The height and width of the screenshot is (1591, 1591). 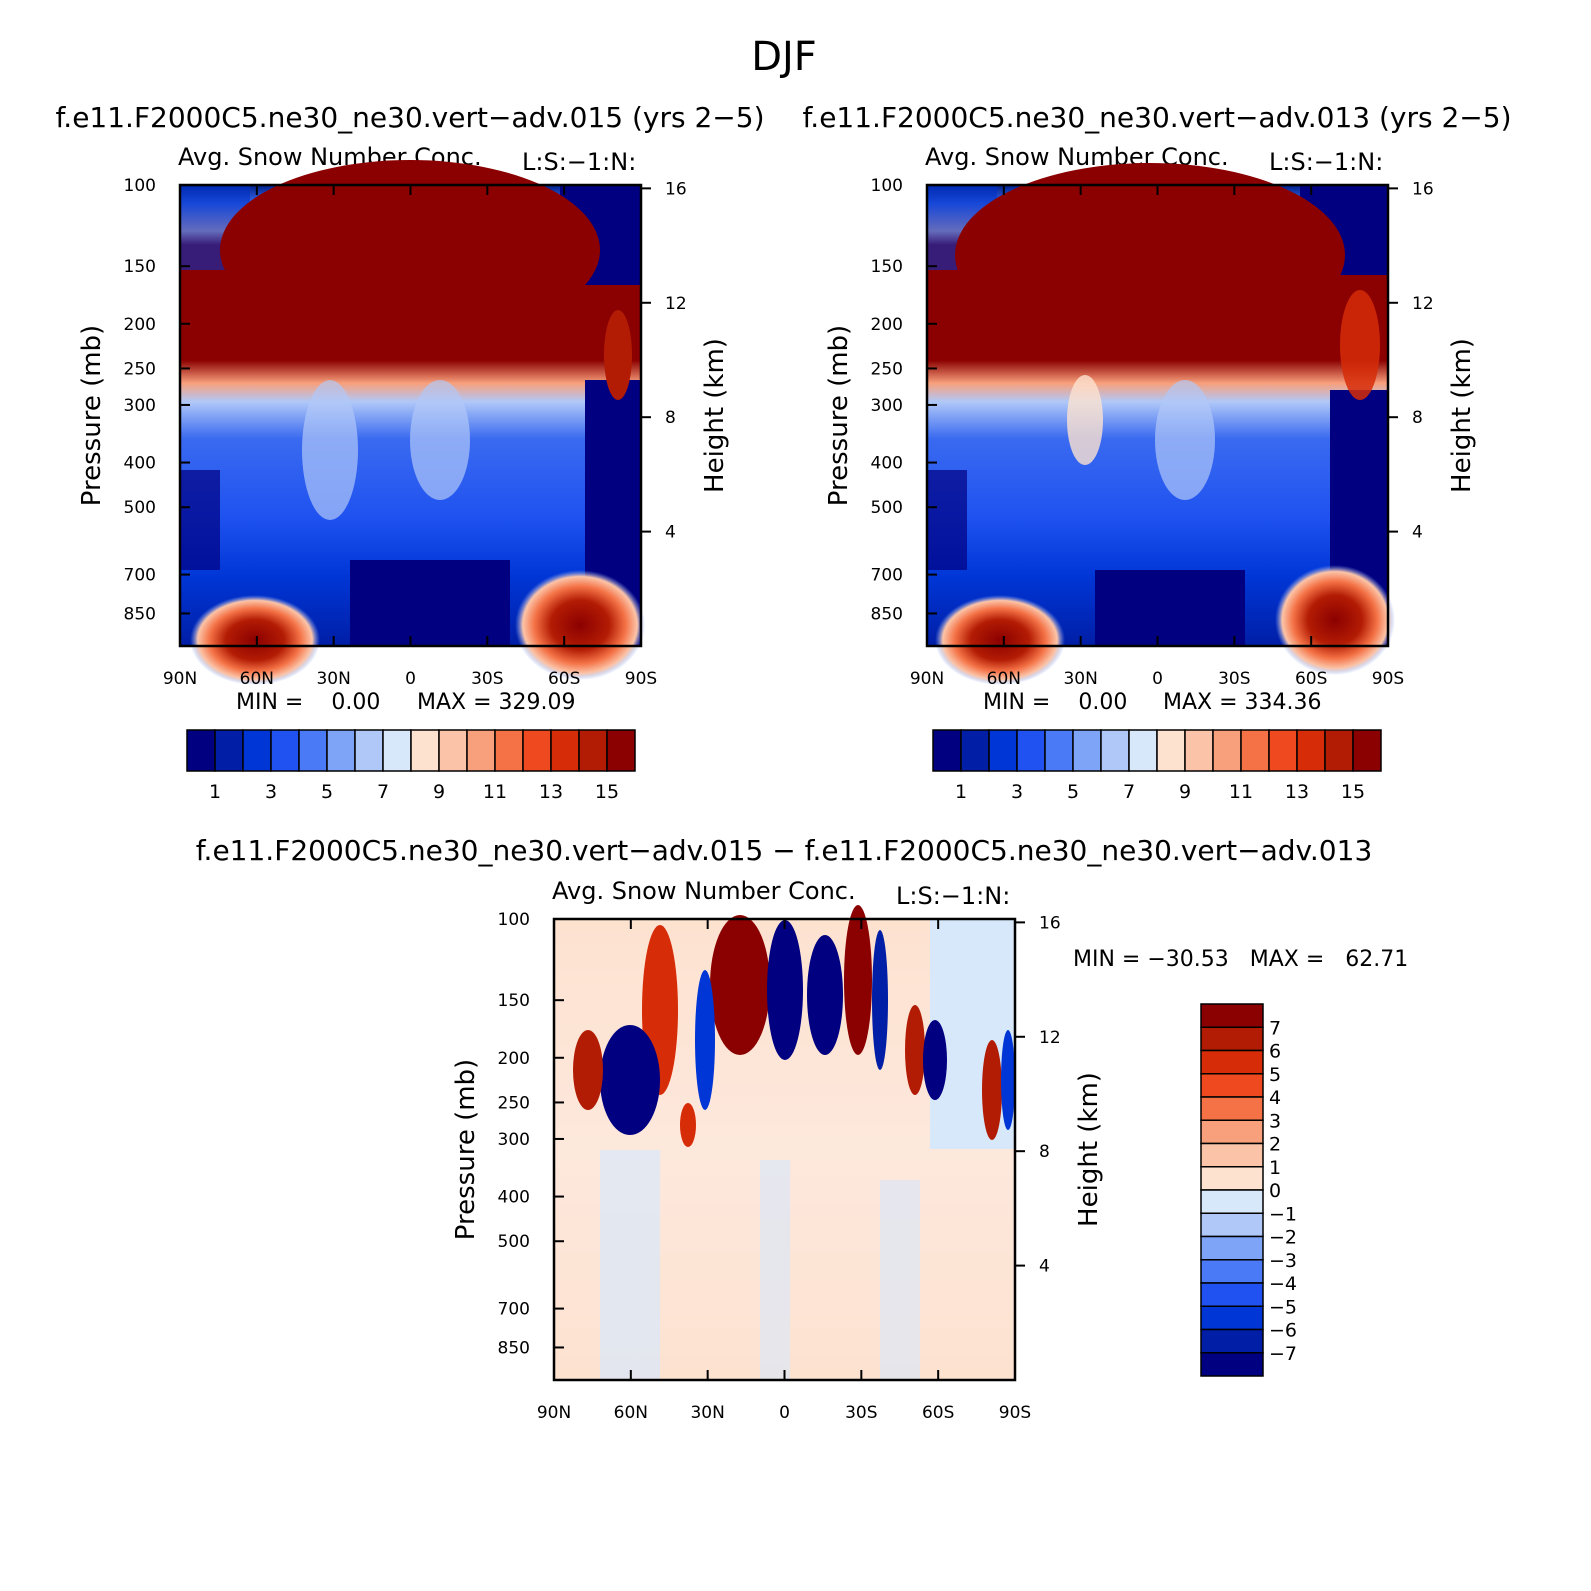 What do you see at coordinates (439, 792) in the screenshot?
I see `colorbar-label: 9` at bounding box center [439, 792].